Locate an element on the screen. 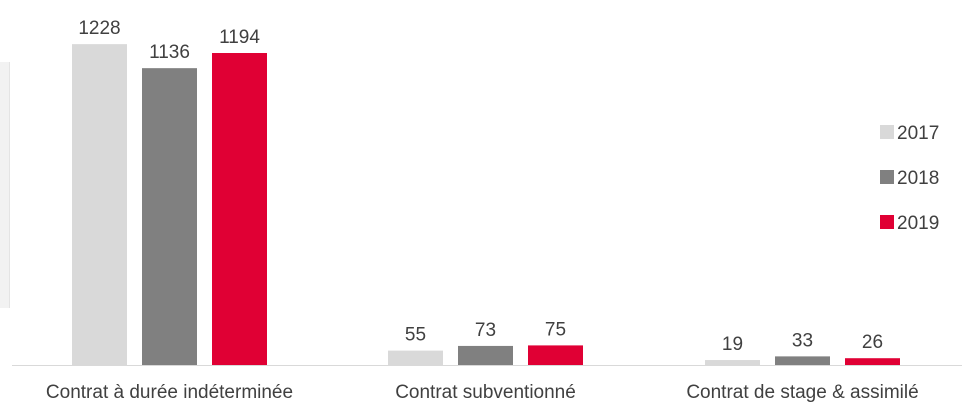 The image size is (970, 415). data-label-2-2019: 75 is located at coordinates (555, 329).